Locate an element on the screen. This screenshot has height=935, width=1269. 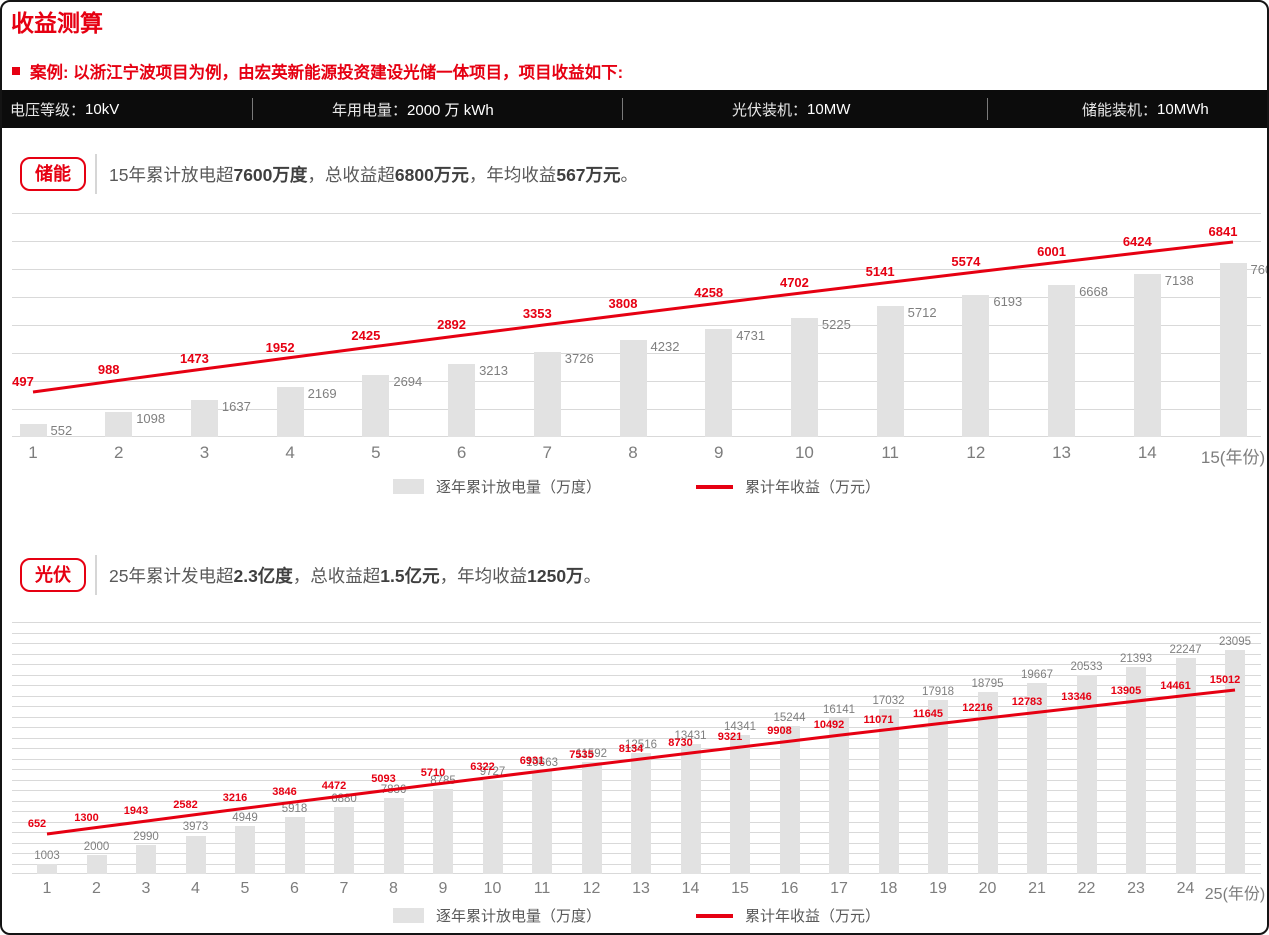
line-value-label: 3846 is located at coordinates (284, 791).